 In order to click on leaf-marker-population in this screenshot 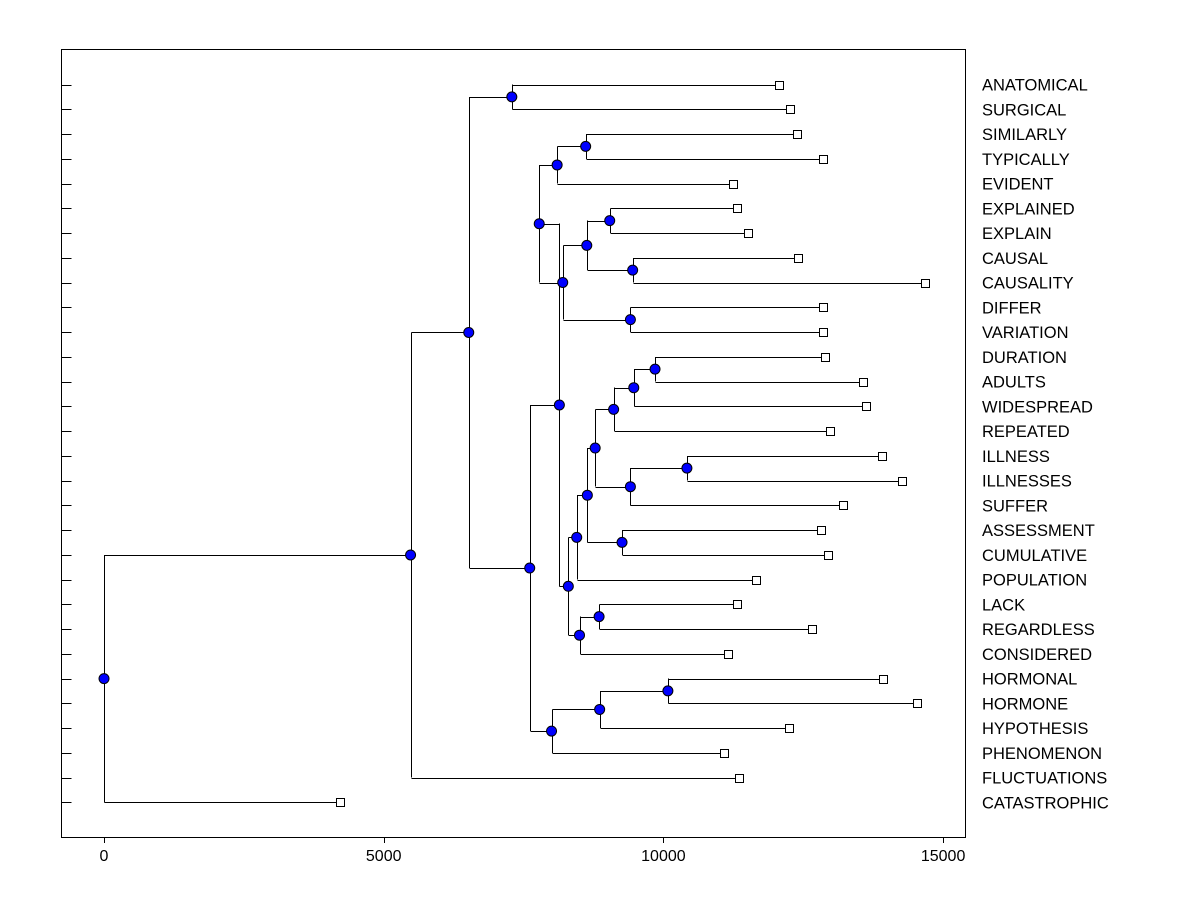, I will do `click(756, 580)`.